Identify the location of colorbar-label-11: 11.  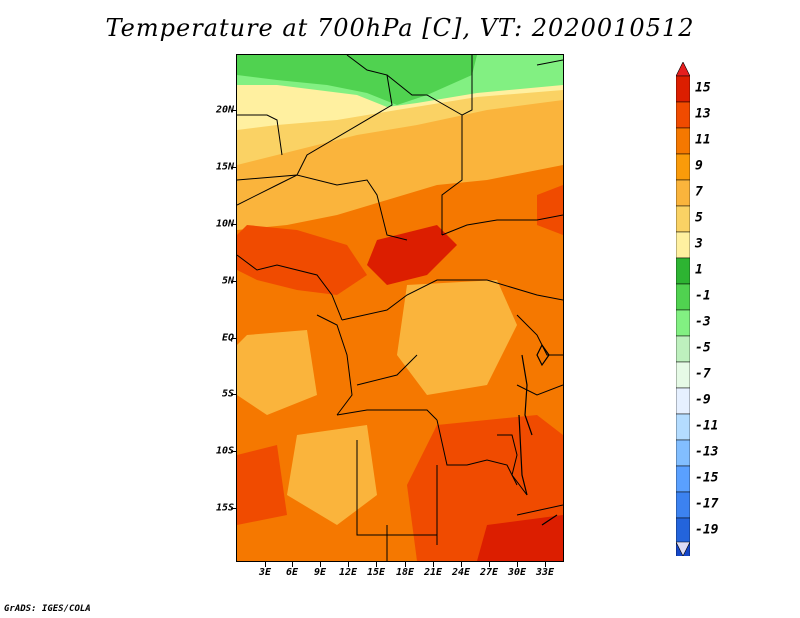
(703, 140).